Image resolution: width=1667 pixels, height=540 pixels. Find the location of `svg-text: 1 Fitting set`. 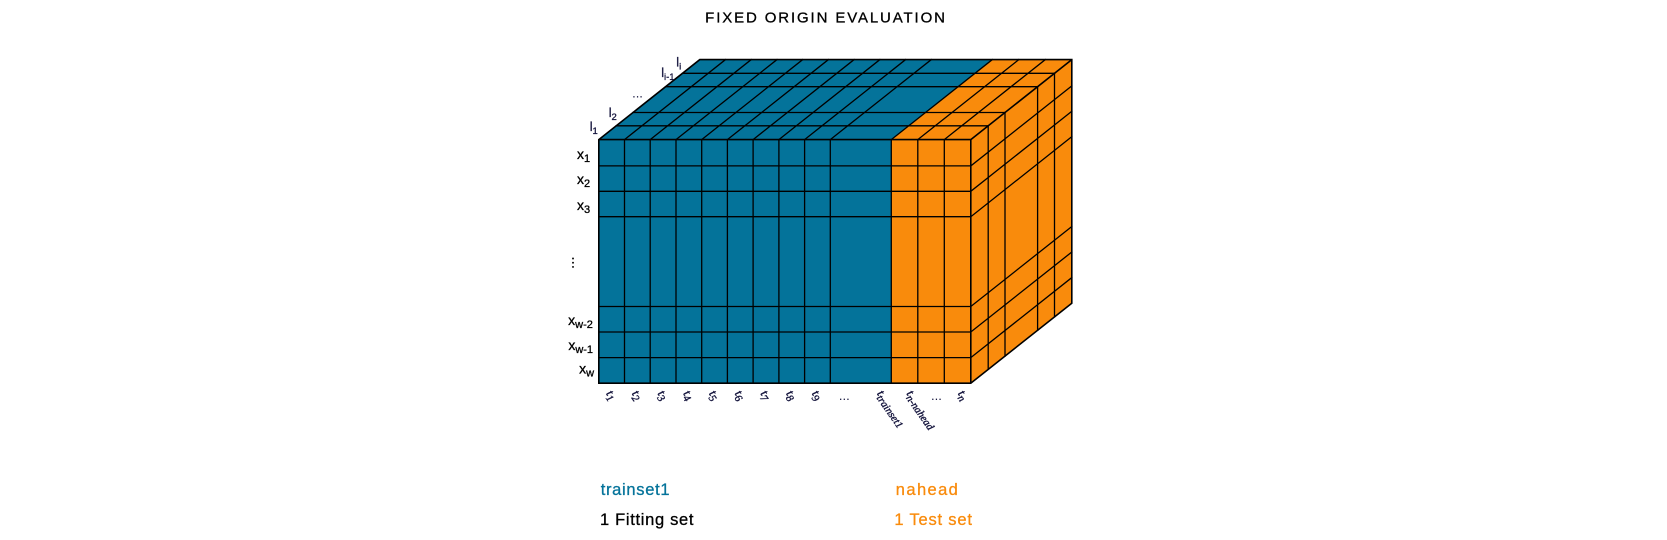

svg-text: 1 Fitting set is located at coordinates (647, 520).